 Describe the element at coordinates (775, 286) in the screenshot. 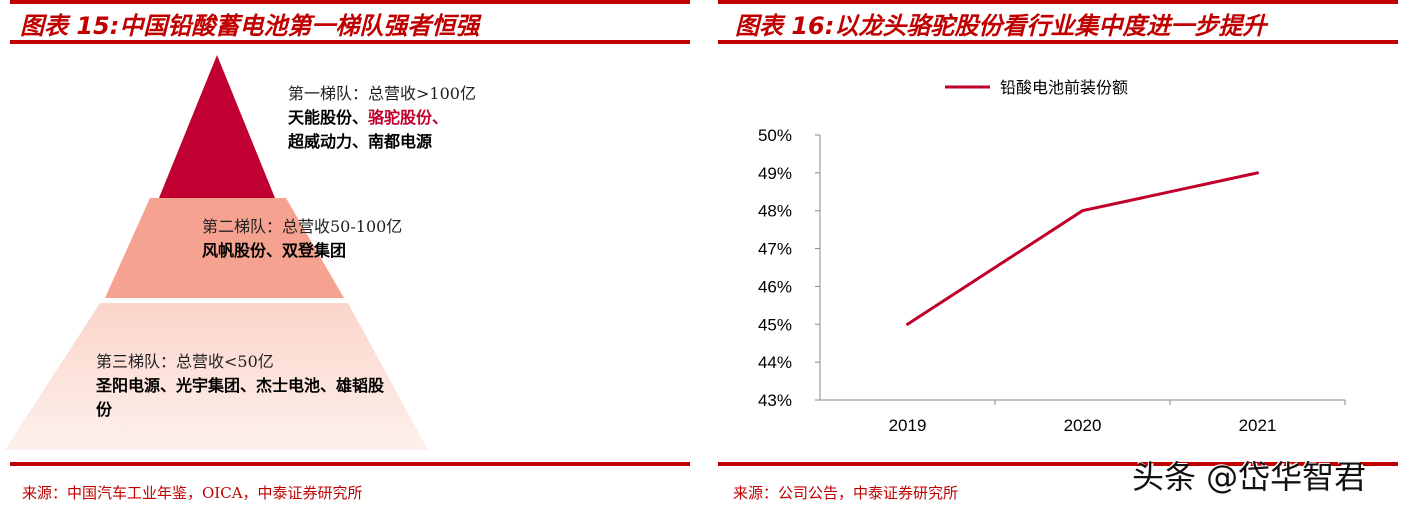

I see `y-tick-label: 46%` at that location.